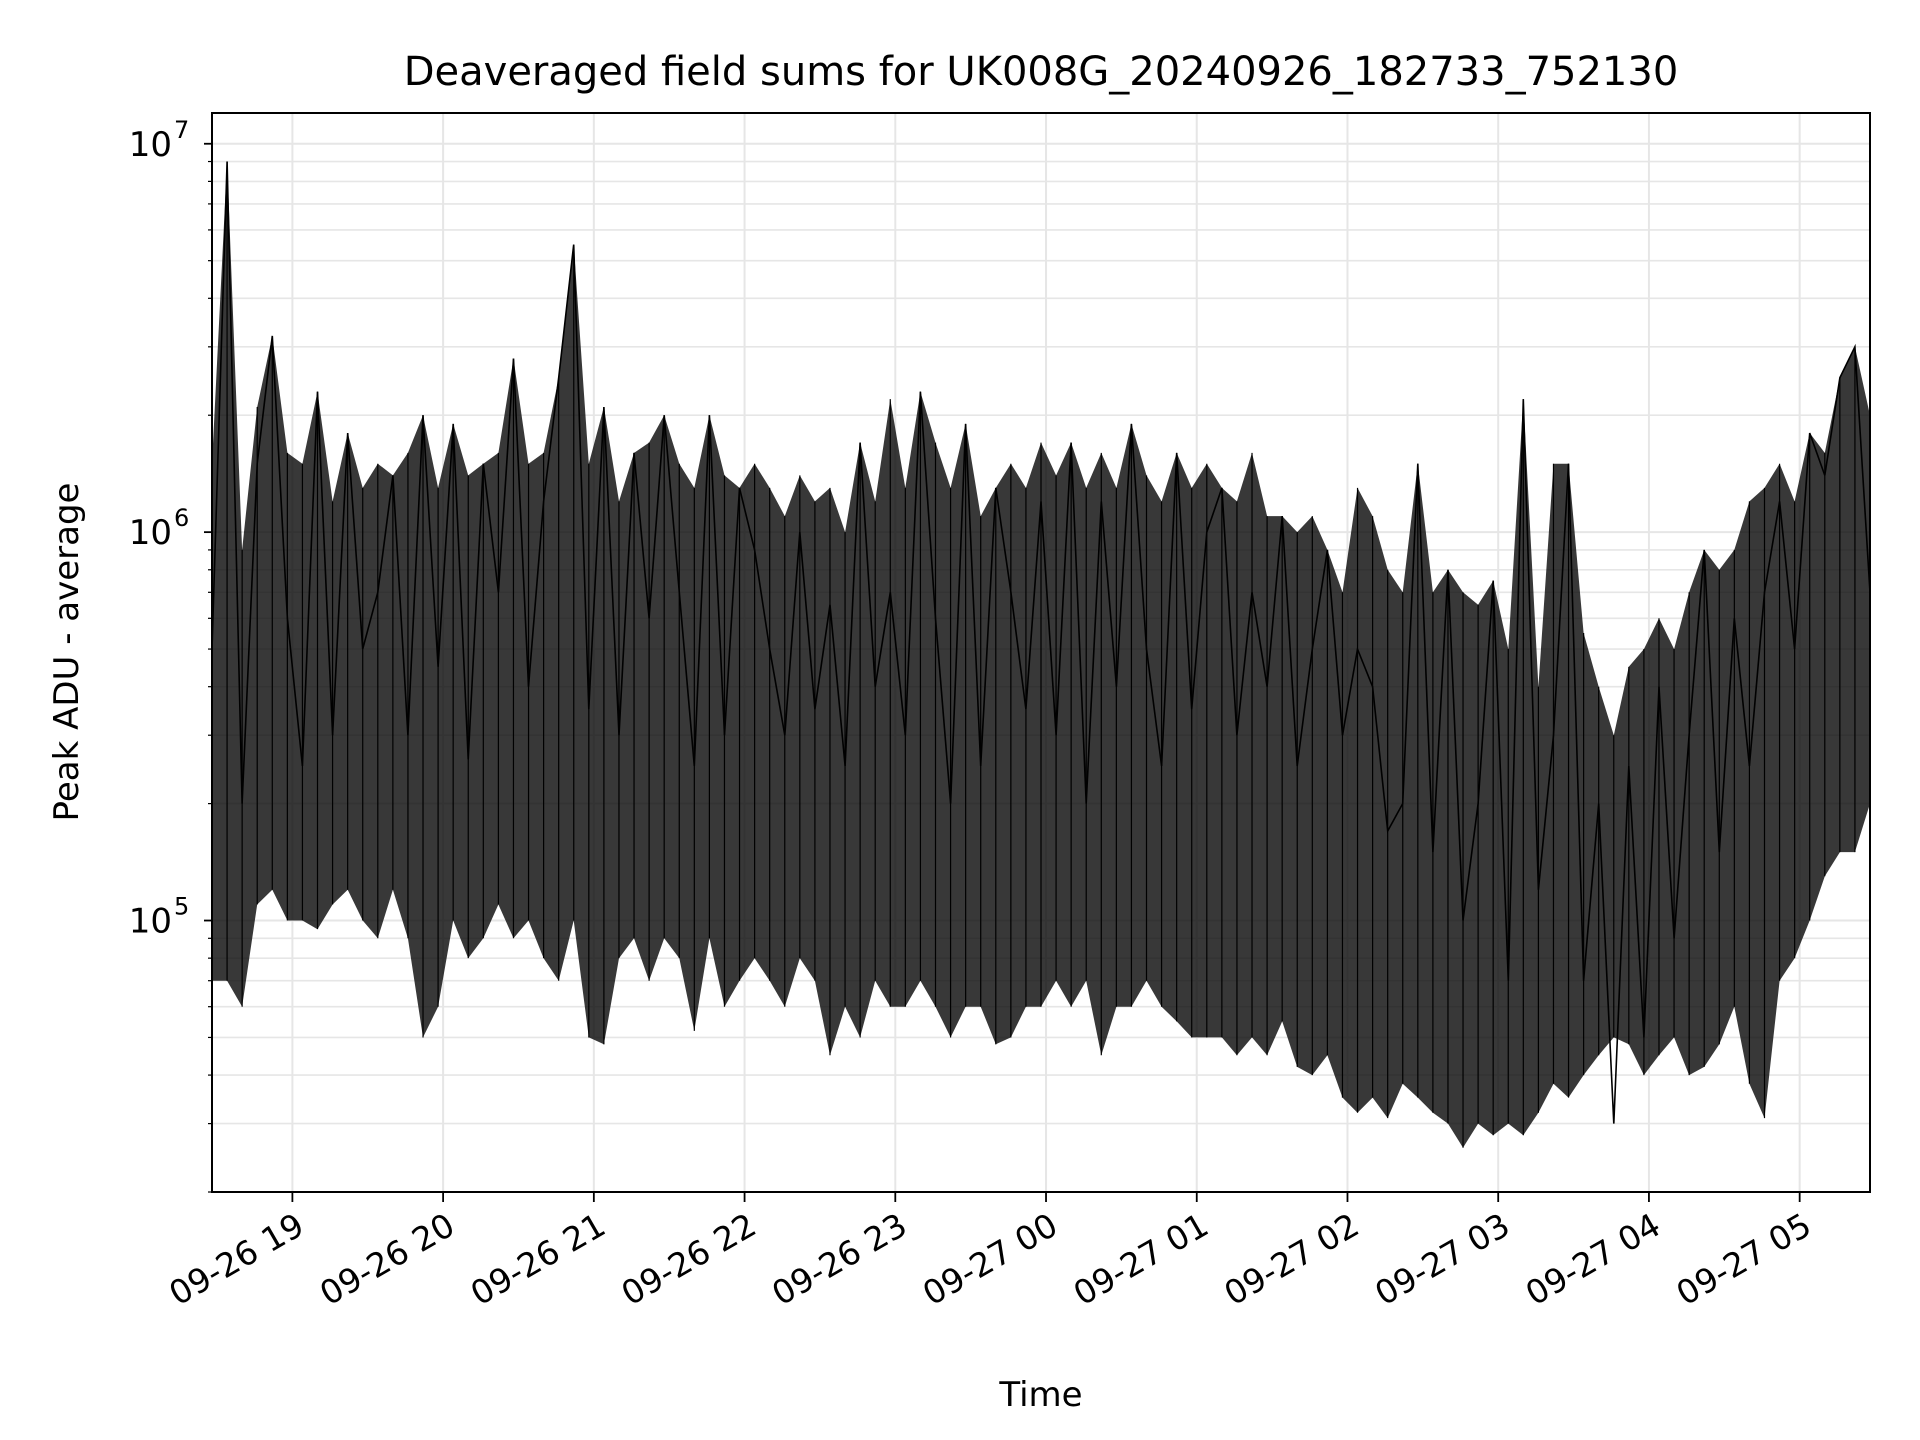 This screenshot has height=1440, width=1920. I want to click on y-tick-label-exponent: 6, so click(181, 518).